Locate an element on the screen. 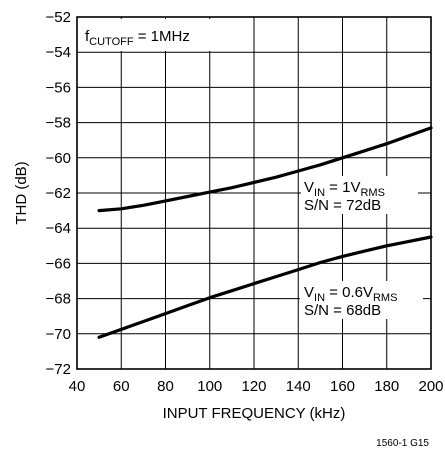 The image size is (445, 453). y-tick-label: −62 is located at coordinates (58, 193).